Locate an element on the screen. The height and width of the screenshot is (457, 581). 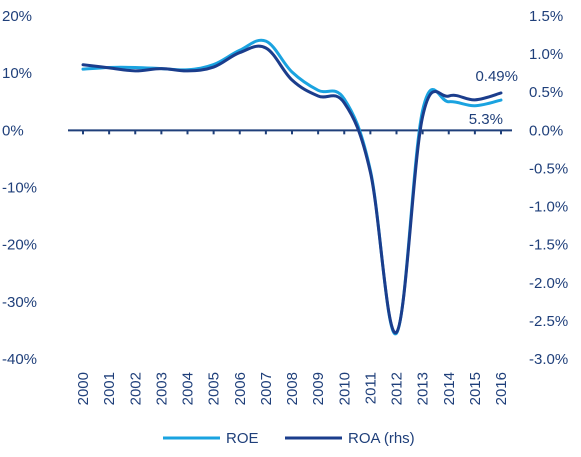
legend-label: ROA (rhs) is located at coordinates (381, 438).